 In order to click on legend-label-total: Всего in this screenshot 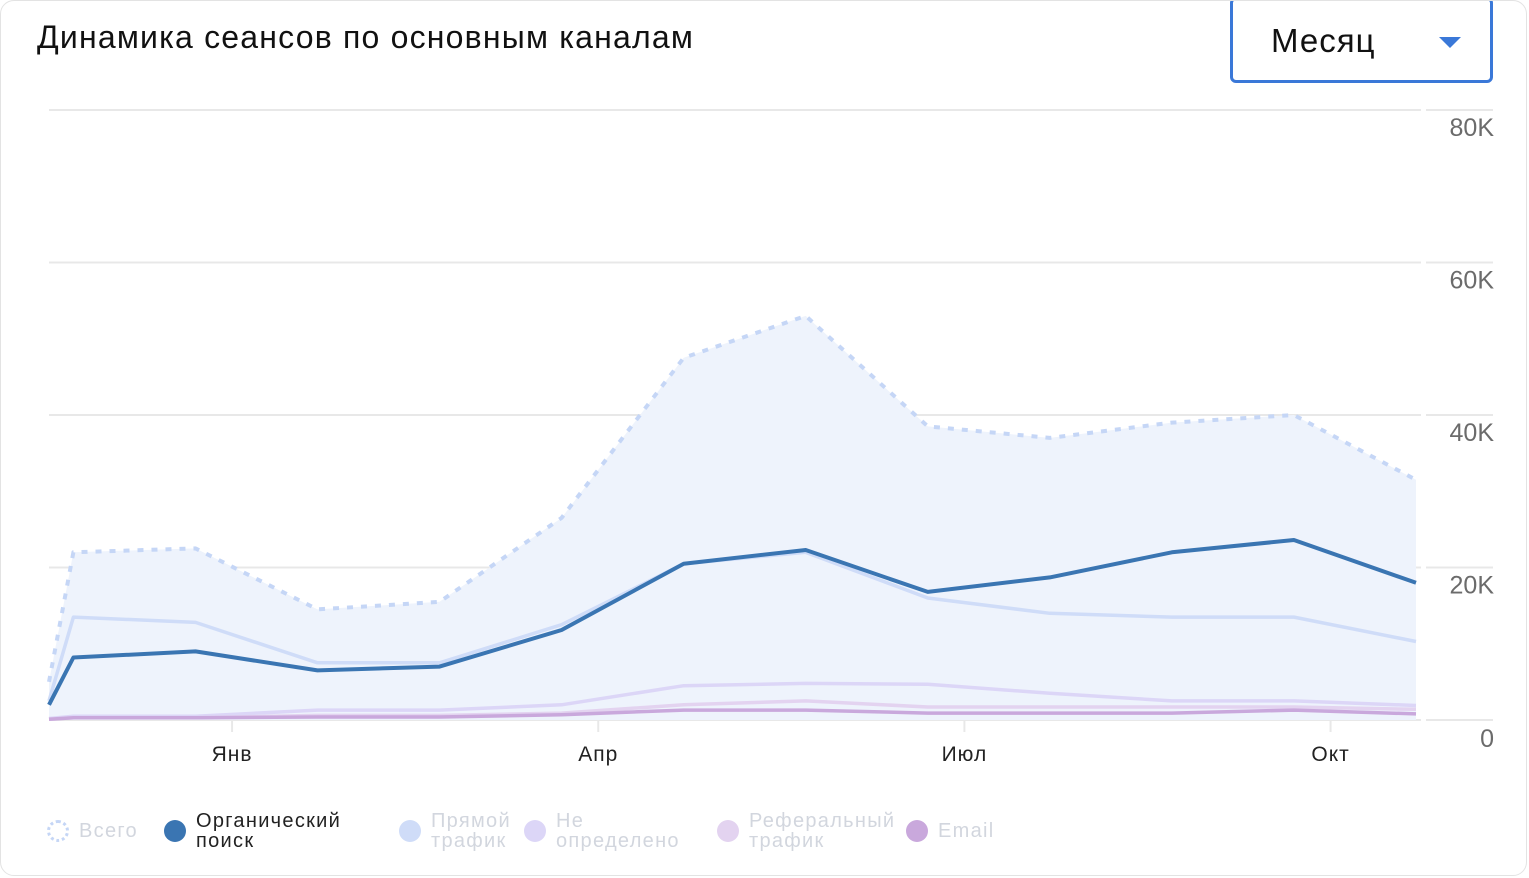, I will do `click(108, 831)`.